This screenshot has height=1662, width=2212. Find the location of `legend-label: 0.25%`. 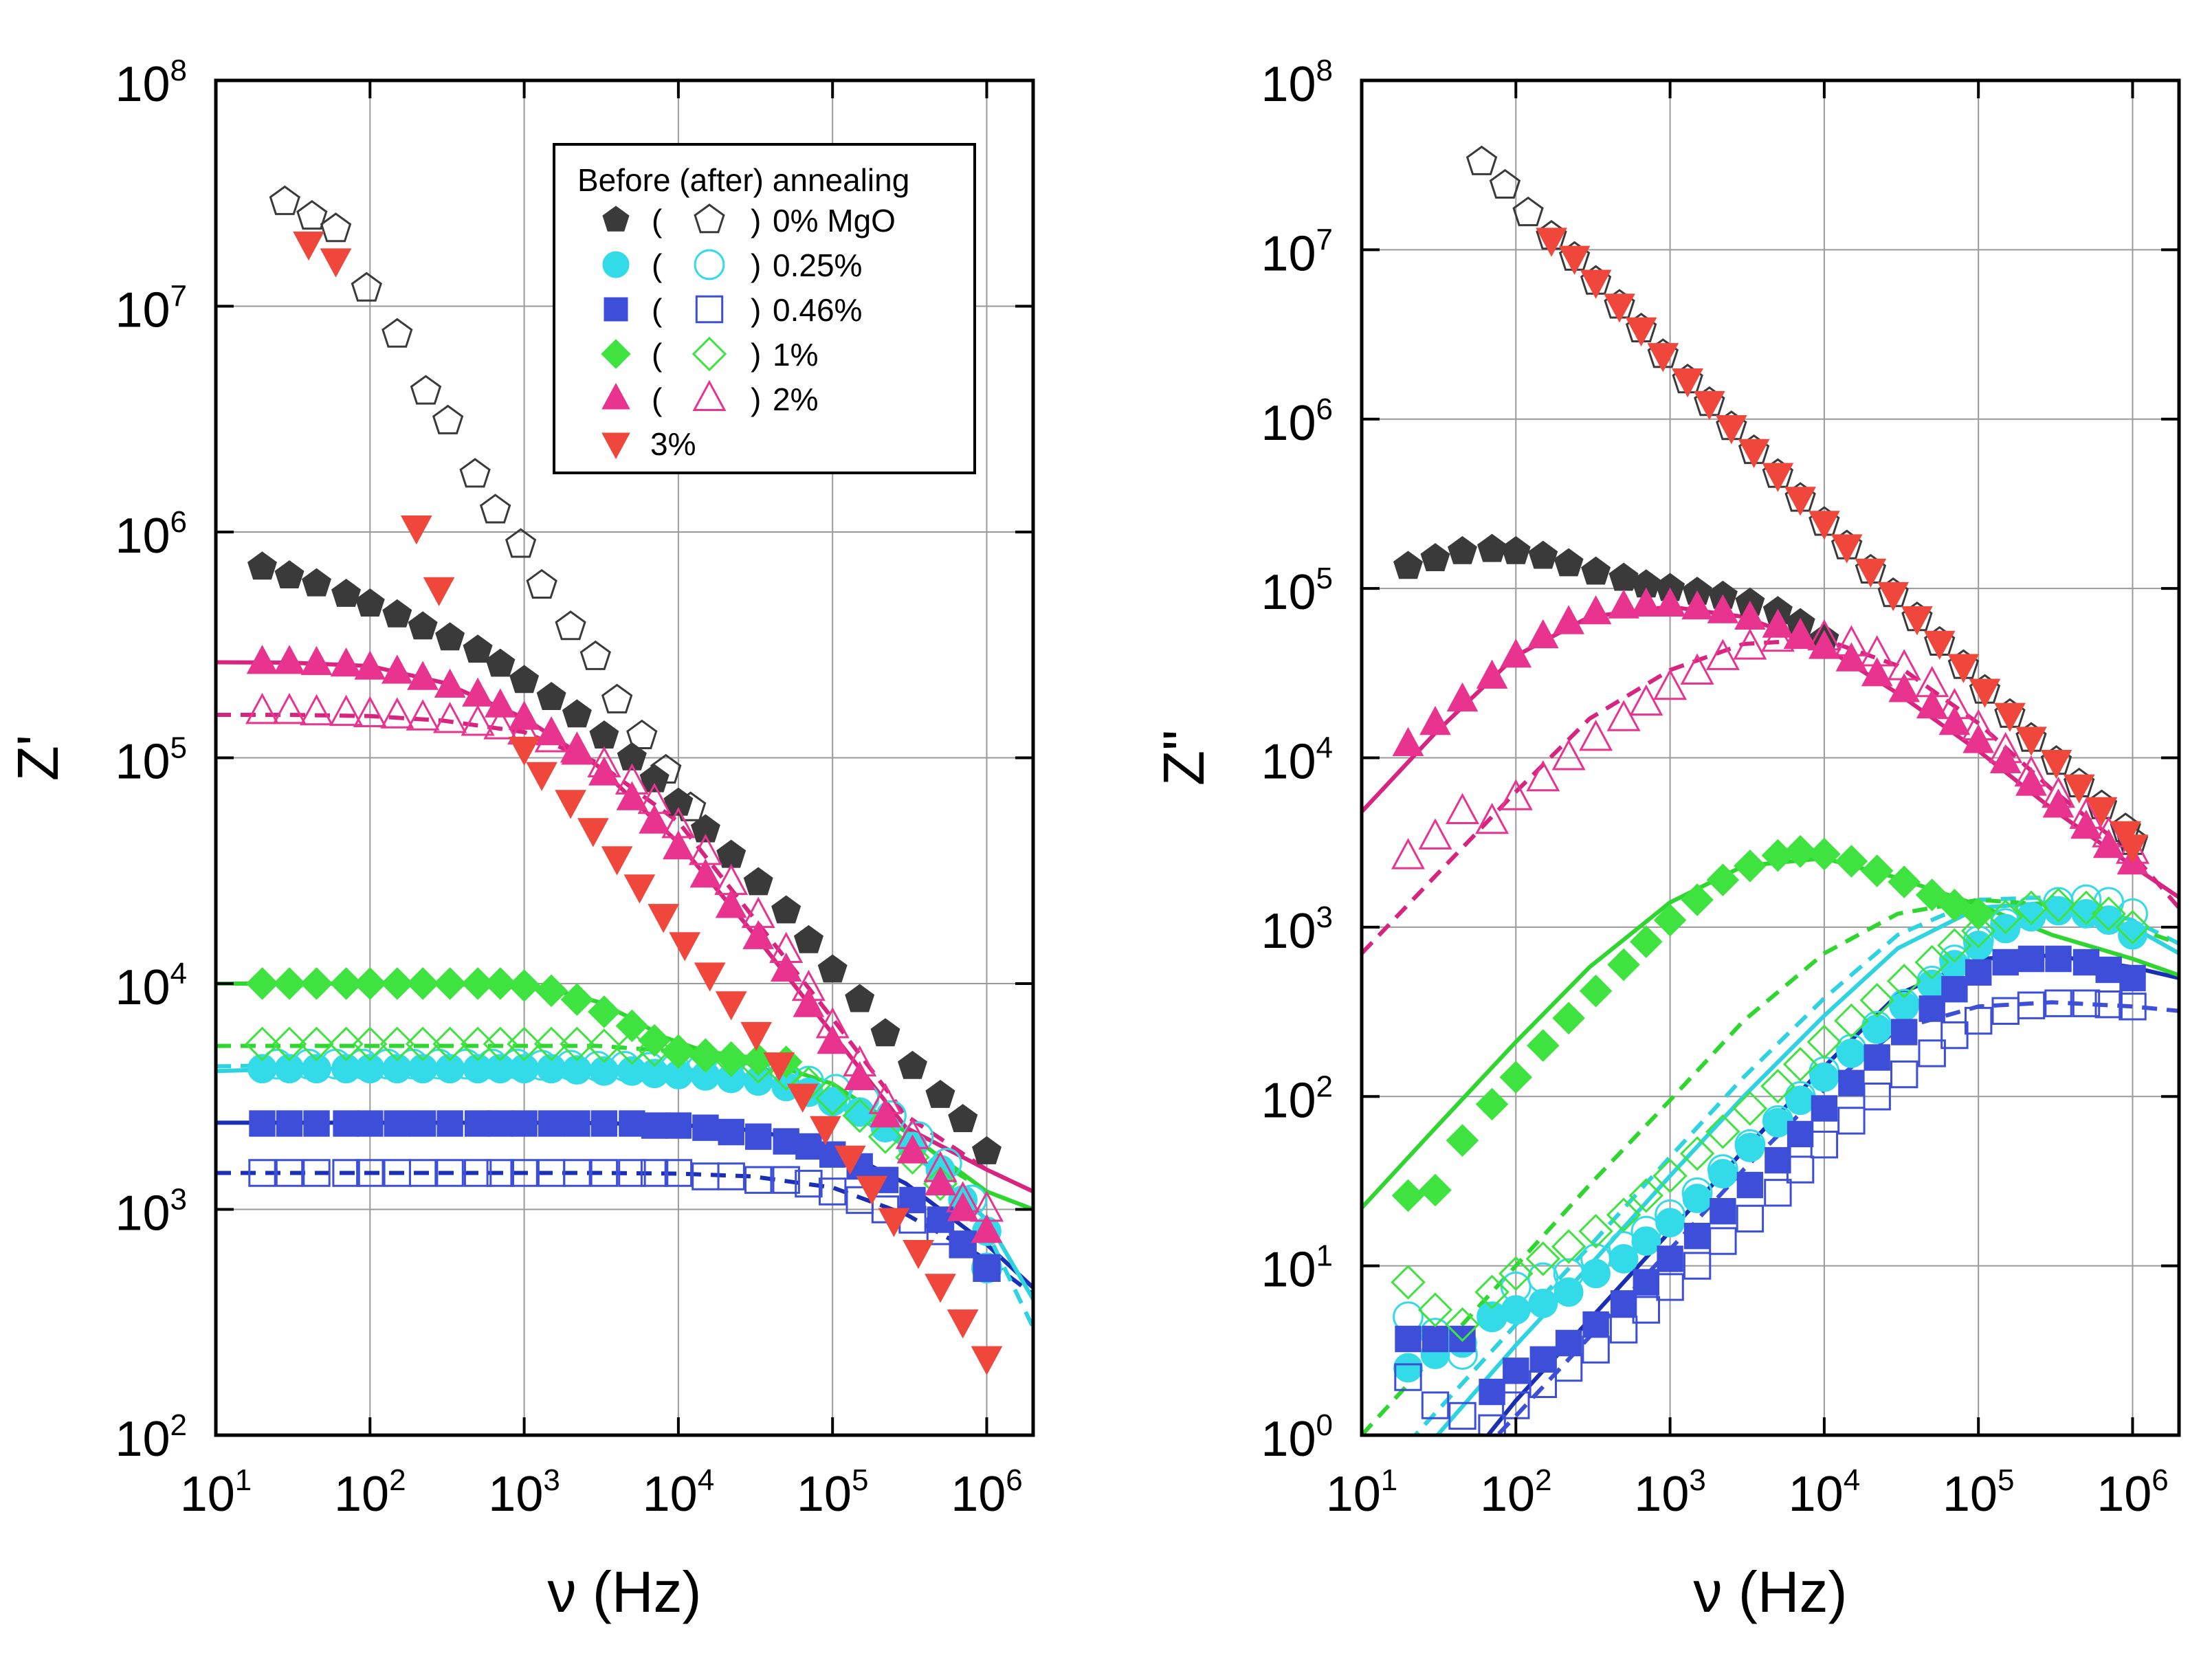

legend-label: 0.25% is located at coordinates (817, 265).